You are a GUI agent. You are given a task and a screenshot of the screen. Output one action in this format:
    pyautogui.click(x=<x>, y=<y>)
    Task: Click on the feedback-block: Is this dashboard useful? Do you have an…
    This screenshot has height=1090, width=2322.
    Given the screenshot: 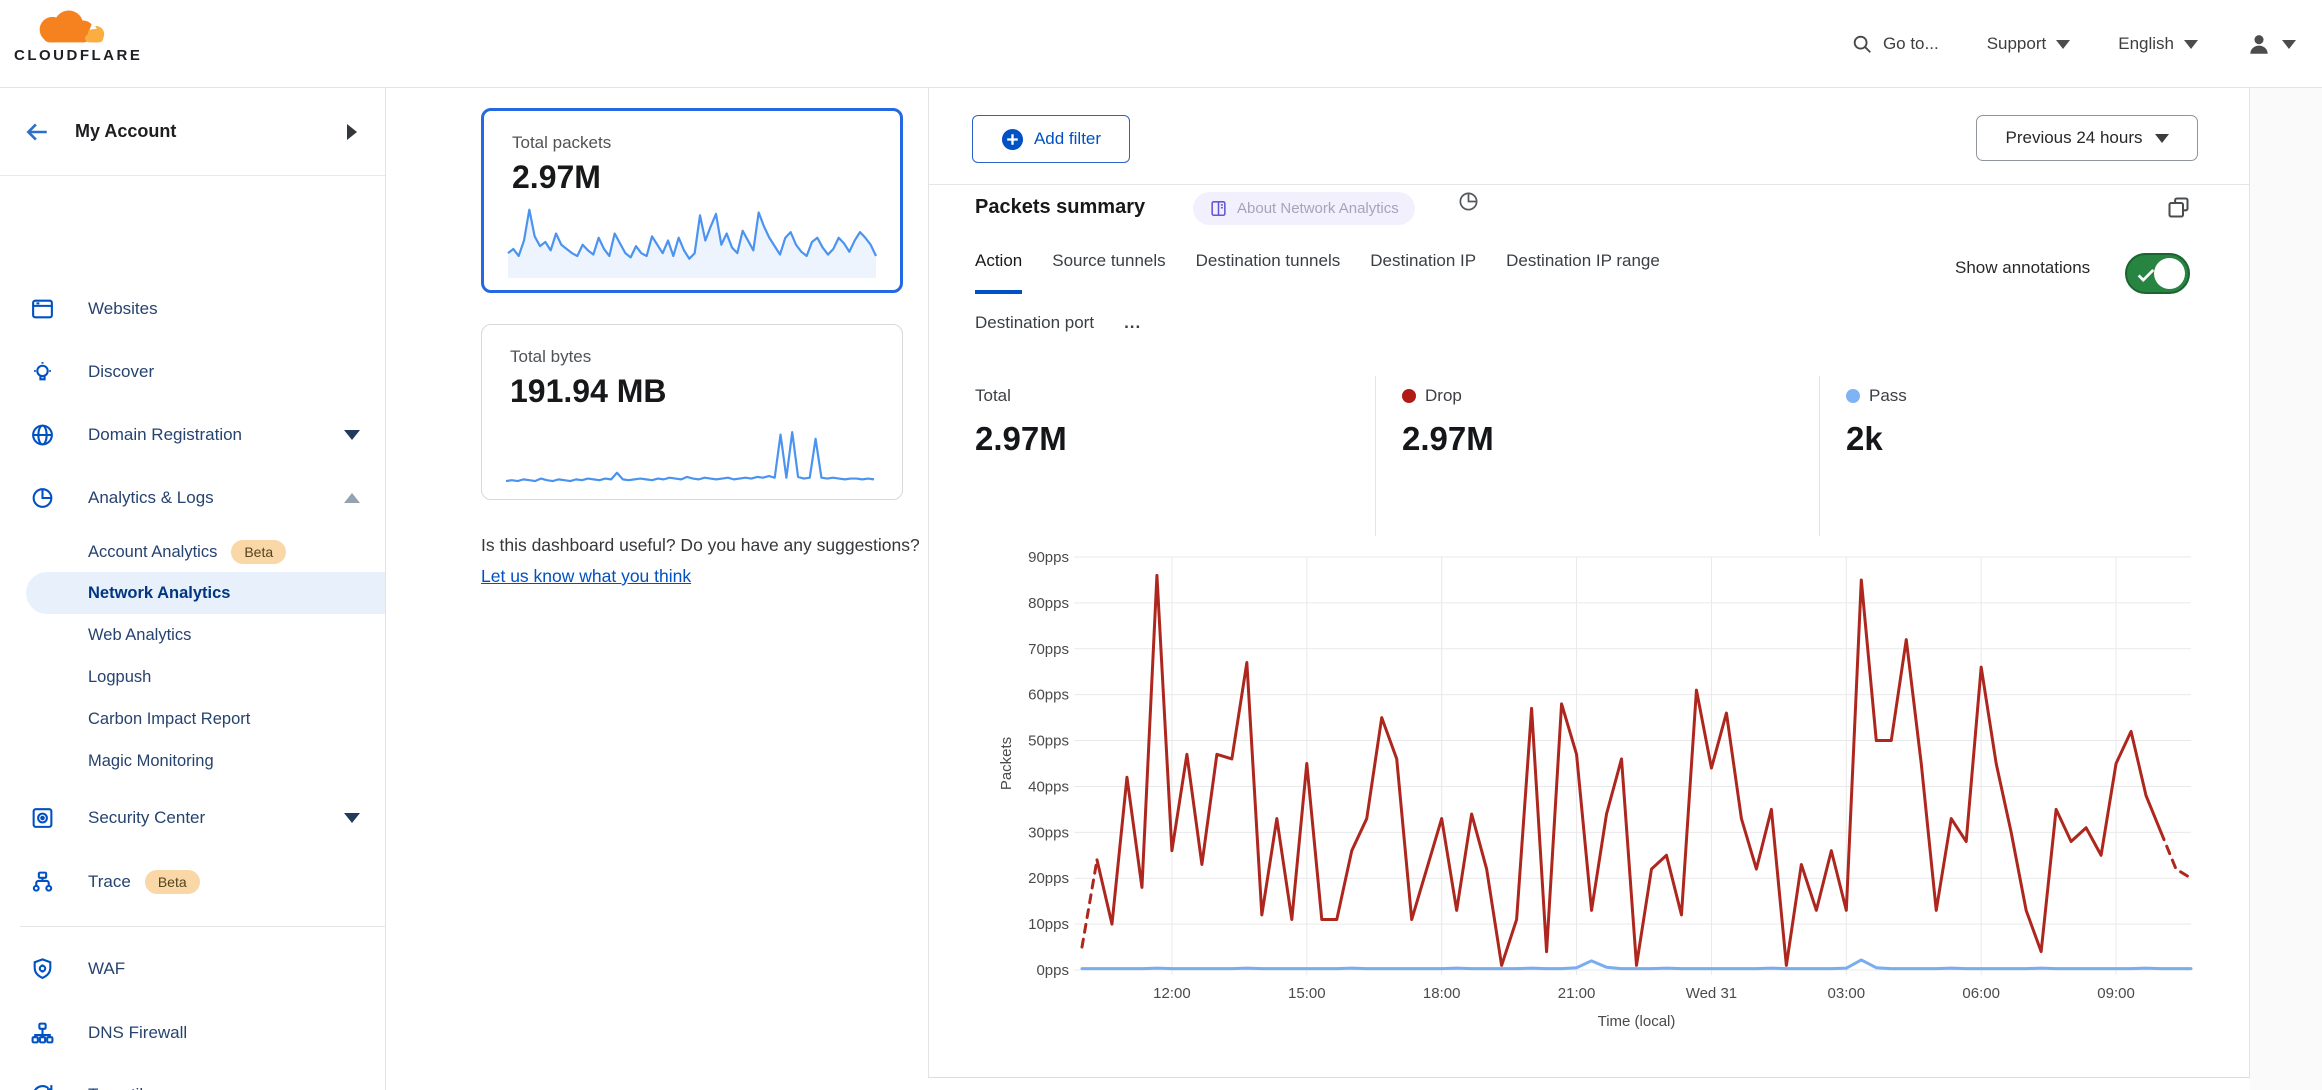 What is the action you would take?
    pyautogui.click(x=706, y=561)
    